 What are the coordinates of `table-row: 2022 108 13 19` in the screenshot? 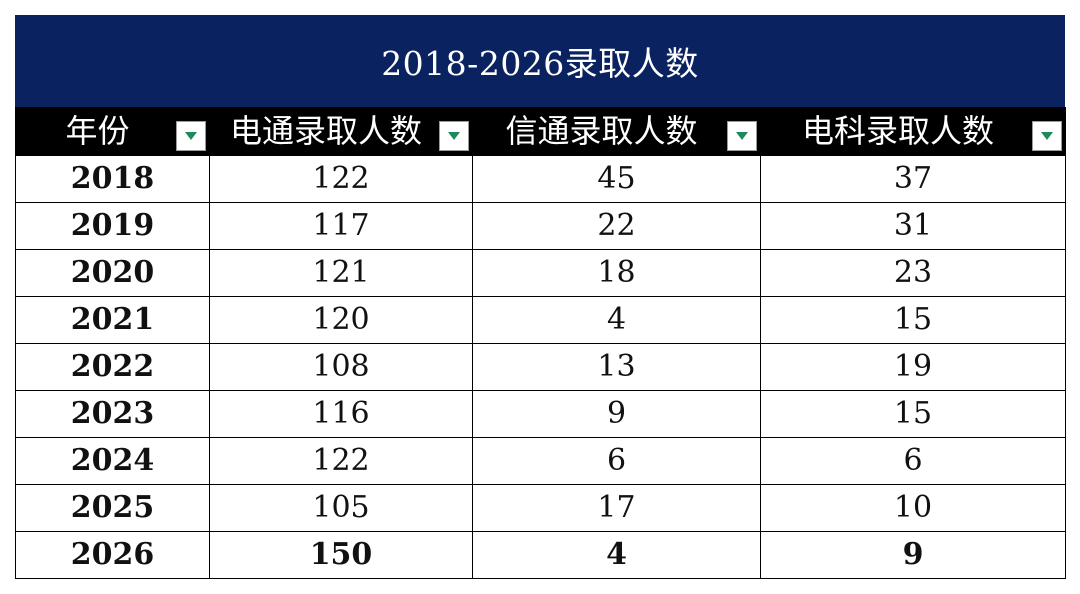 It's located at (540, 367).